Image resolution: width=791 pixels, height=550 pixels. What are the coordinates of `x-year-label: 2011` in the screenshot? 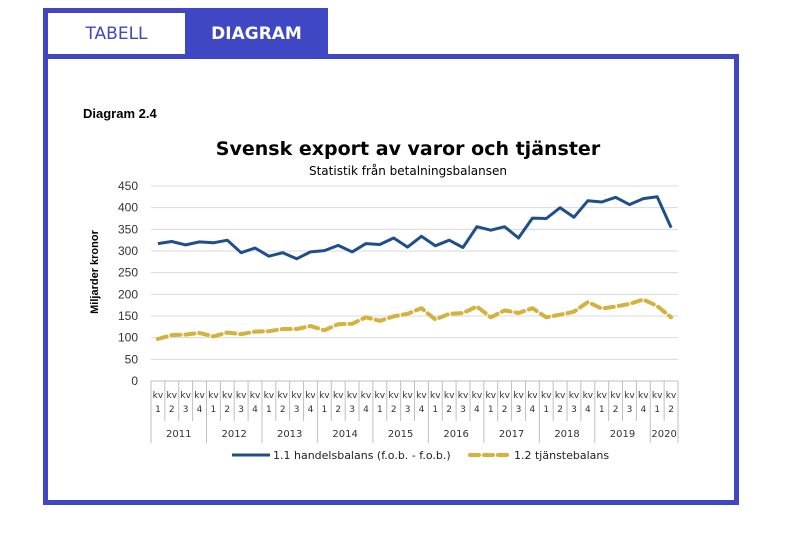 It's located at (178, 434).